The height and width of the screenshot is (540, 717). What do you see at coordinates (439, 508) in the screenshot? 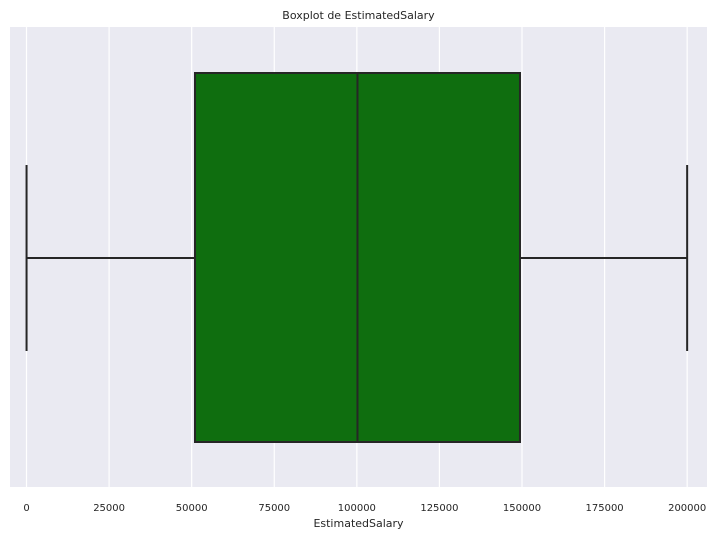
I see `x-tick-label: 125000` at bounding box center [439, 508].